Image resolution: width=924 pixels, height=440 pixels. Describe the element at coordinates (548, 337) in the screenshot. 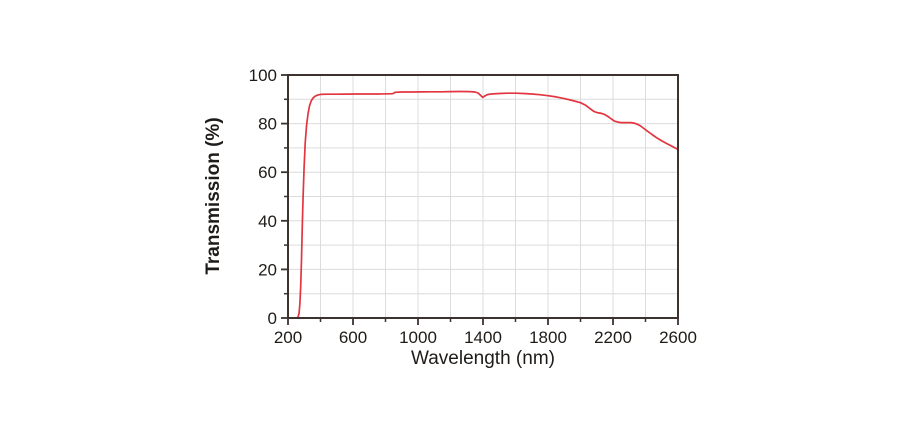

I see `x-axis-tick-label: 1800` at that location.